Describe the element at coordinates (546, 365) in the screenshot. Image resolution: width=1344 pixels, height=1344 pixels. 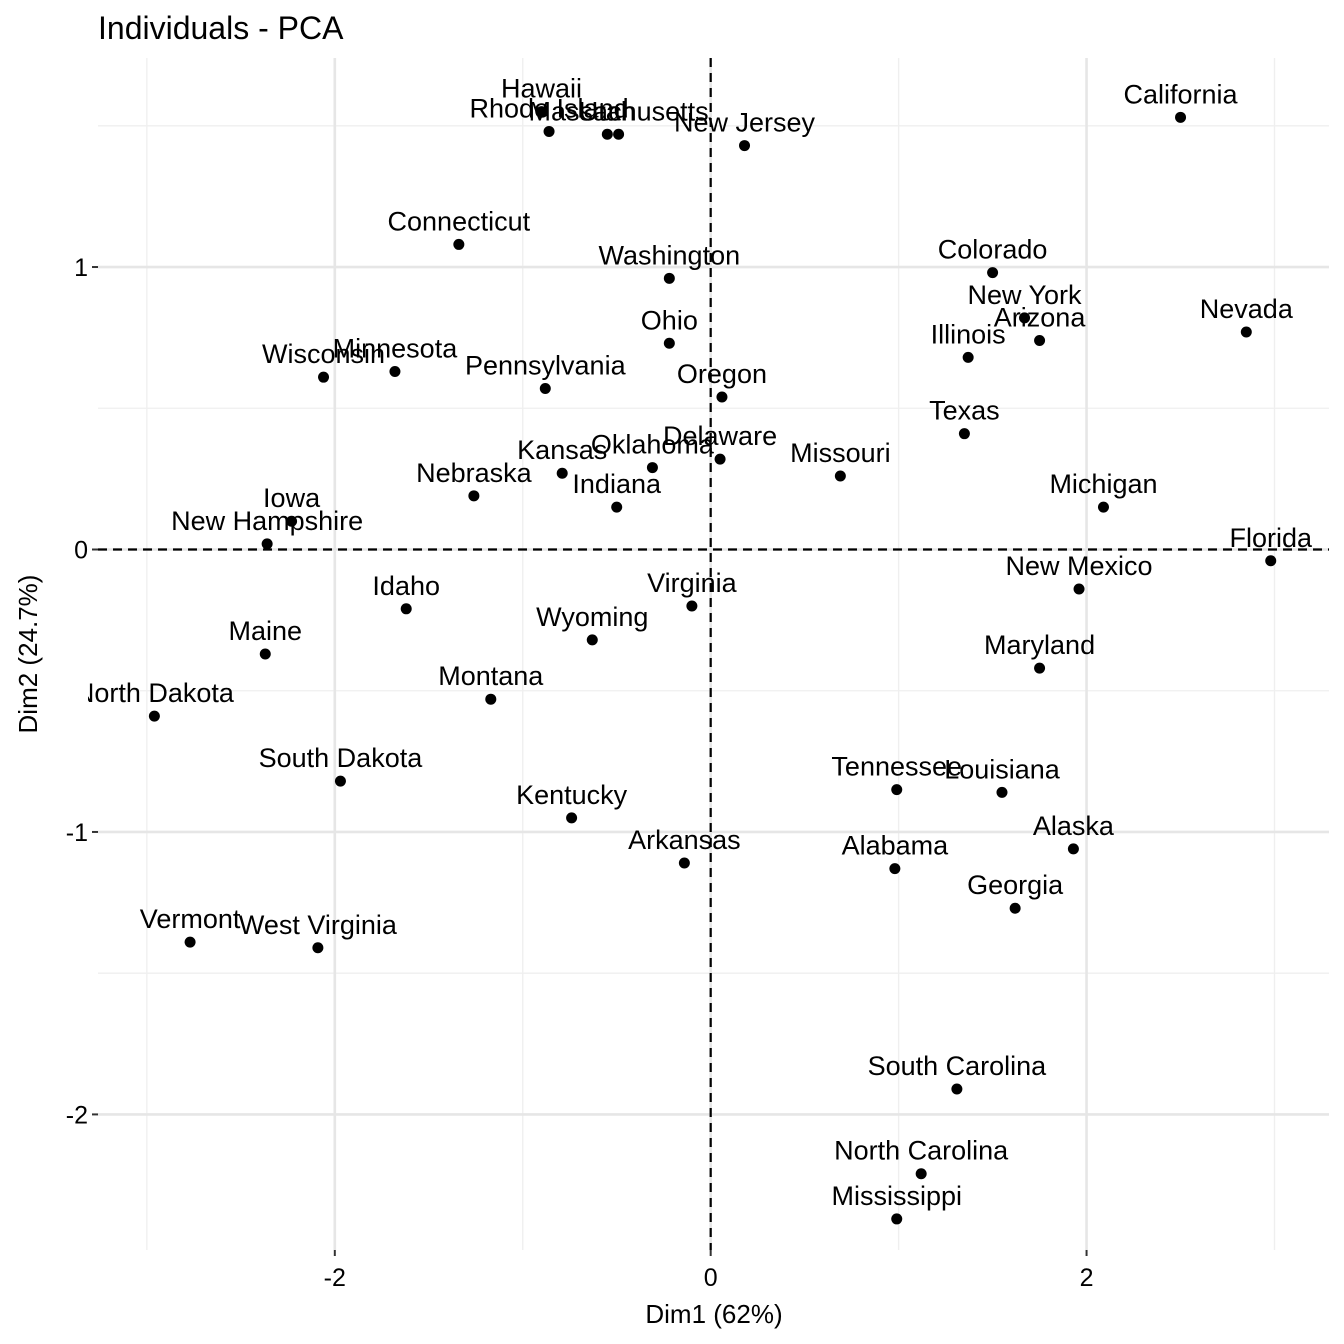
I see `point-label: Pennsylvania` at that location.